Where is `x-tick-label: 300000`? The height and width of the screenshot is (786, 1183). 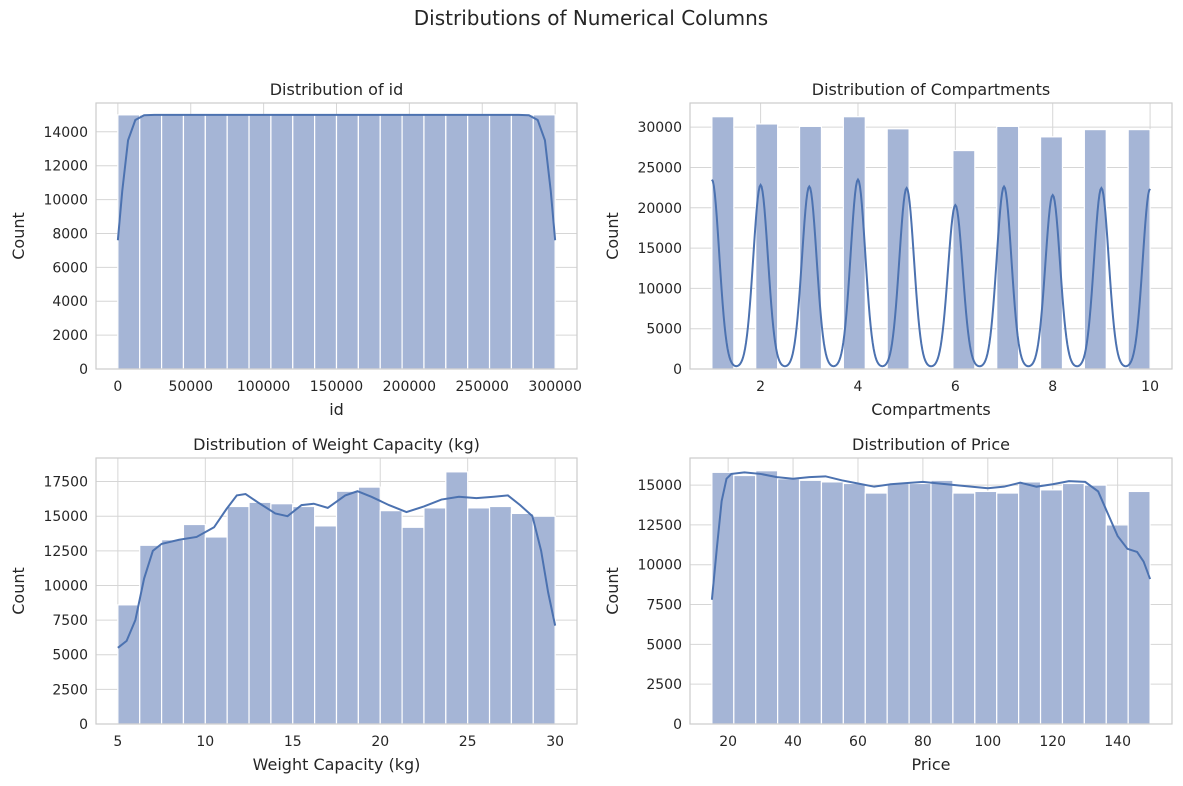 x-tick-label: 300000 is located at coordinates (554, 387).